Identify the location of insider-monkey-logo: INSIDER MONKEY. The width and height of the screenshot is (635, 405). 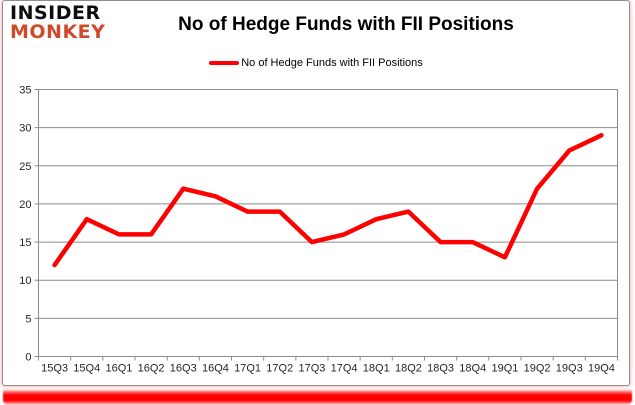
(57, 22).